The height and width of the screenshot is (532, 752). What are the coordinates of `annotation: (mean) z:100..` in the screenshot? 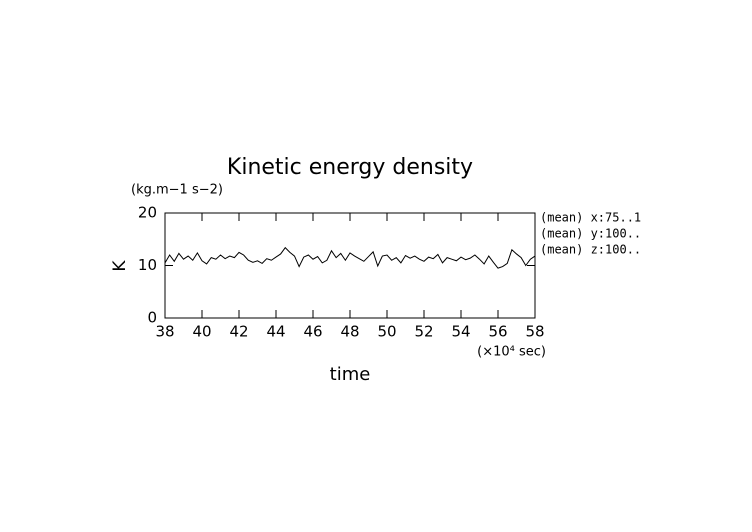 It's located at (590, 250).